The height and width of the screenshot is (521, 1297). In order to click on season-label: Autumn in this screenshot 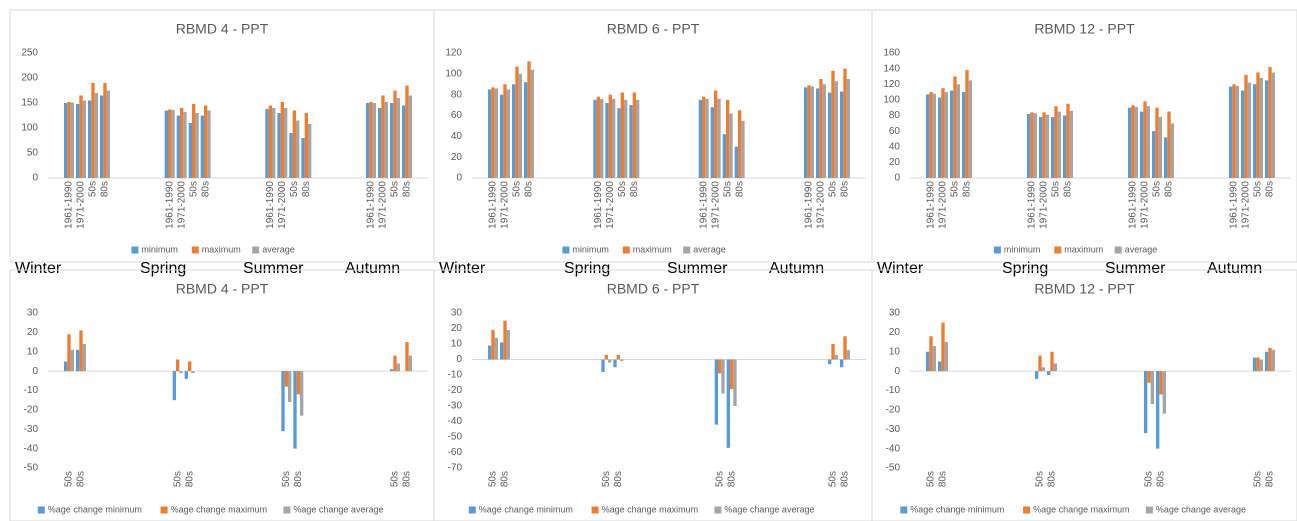, I will do `click(1234, 268)`.